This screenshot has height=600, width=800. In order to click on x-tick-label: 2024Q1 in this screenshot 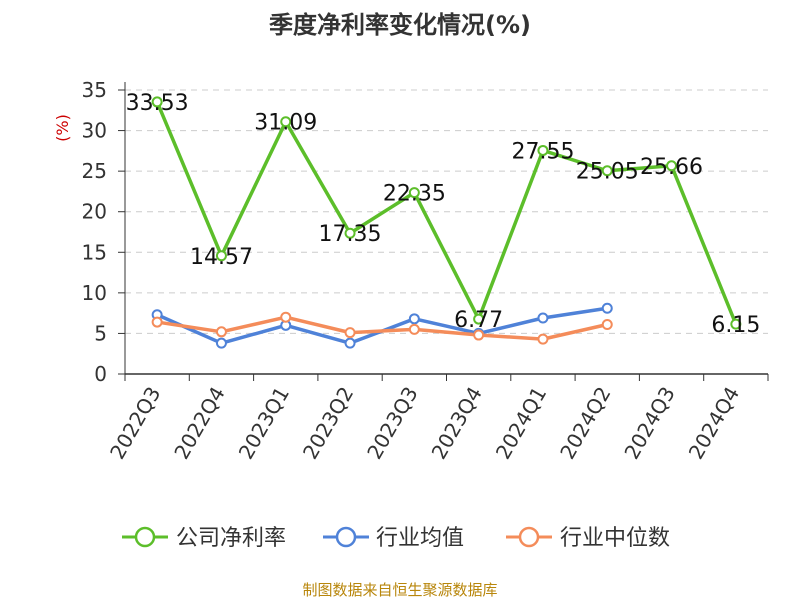, I will do `click(521, 423)`.